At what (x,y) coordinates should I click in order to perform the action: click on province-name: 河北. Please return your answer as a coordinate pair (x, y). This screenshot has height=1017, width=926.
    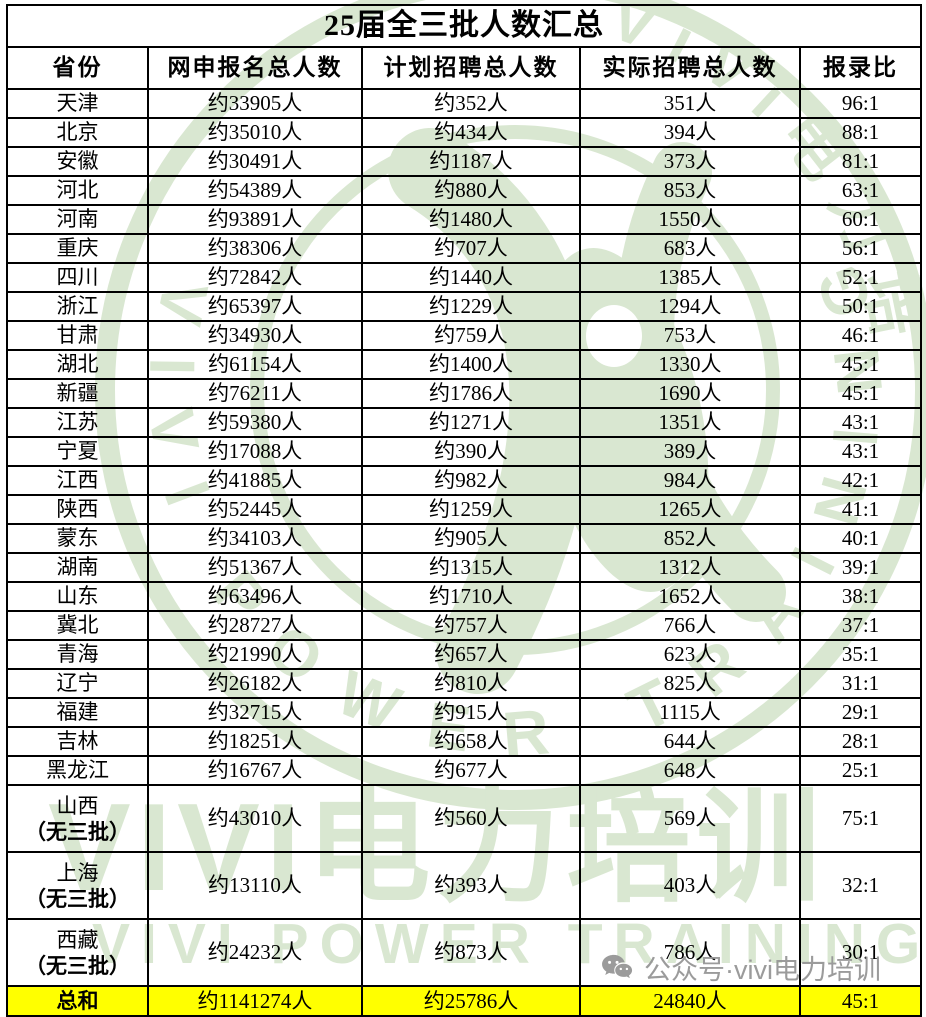
    Looking at the image, I should click on (77, 190).